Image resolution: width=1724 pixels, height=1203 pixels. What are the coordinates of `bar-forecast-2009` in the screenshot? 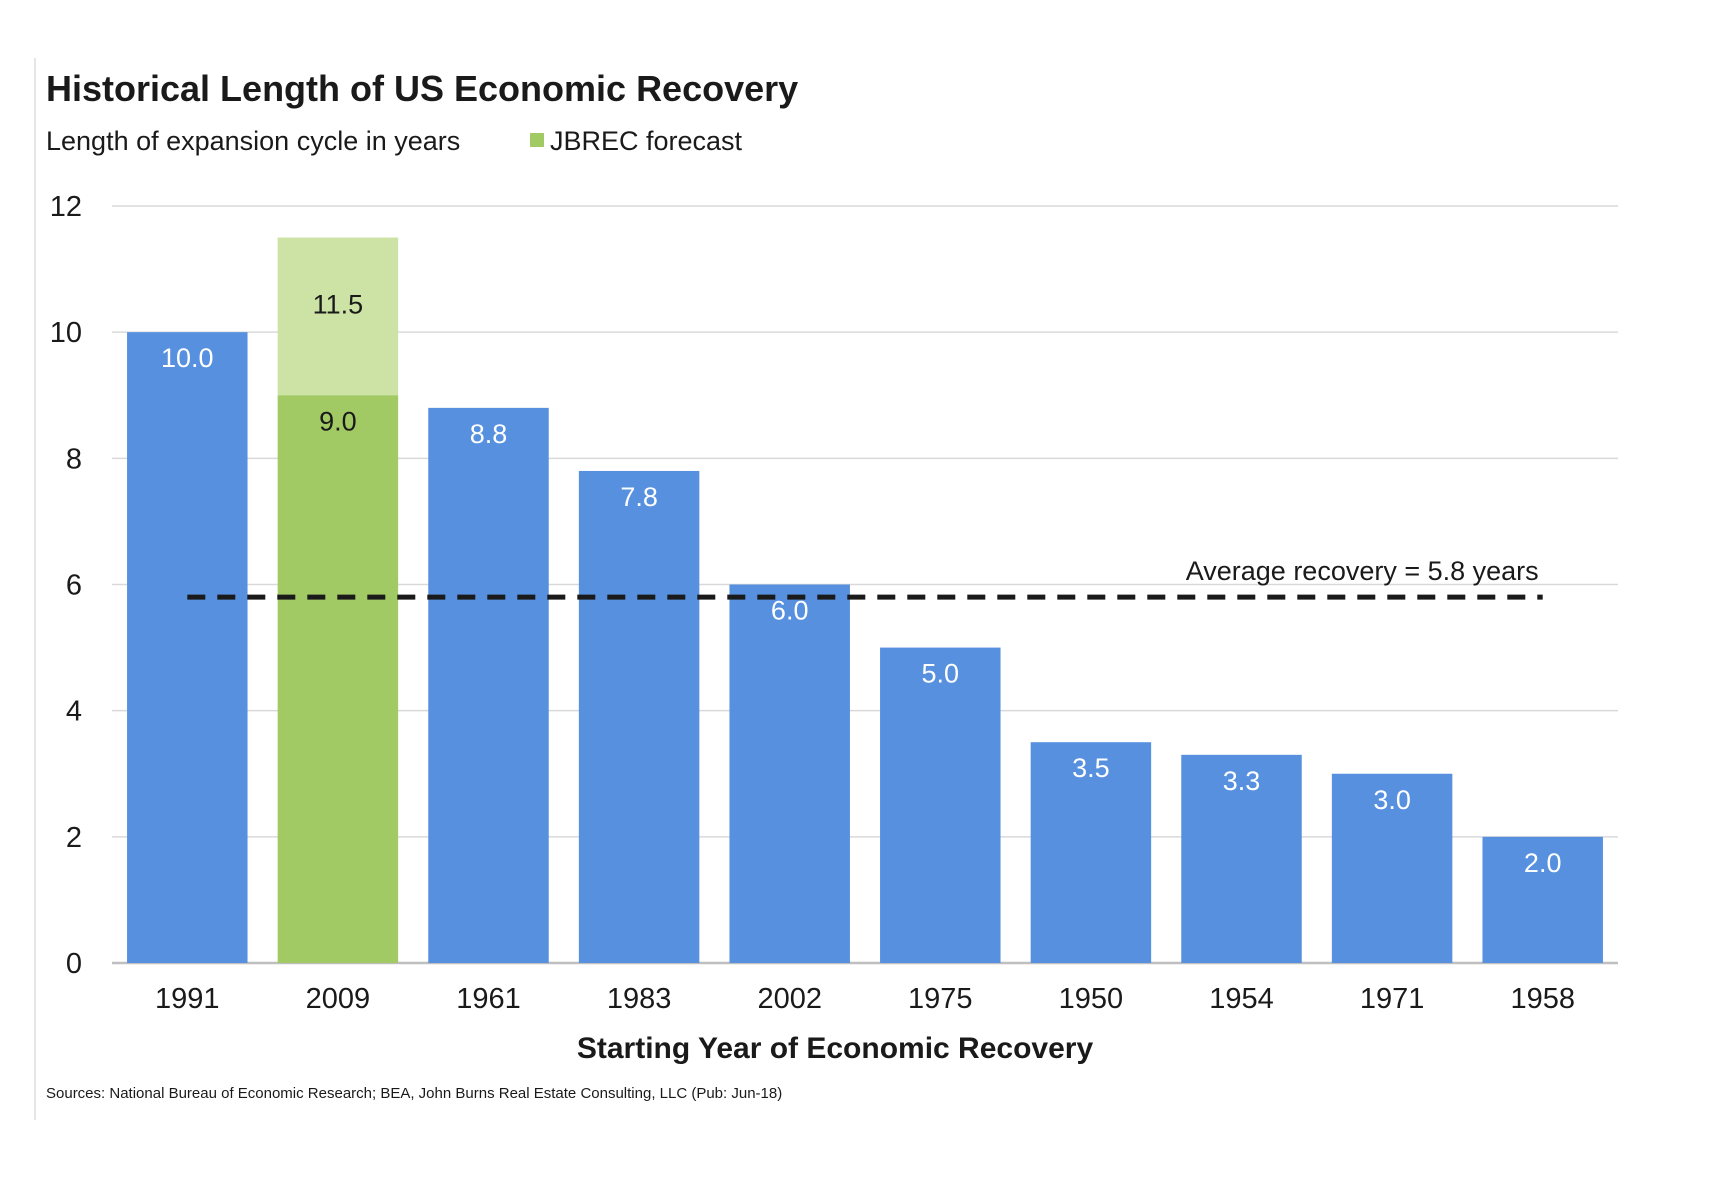 It's located at (338, 316).